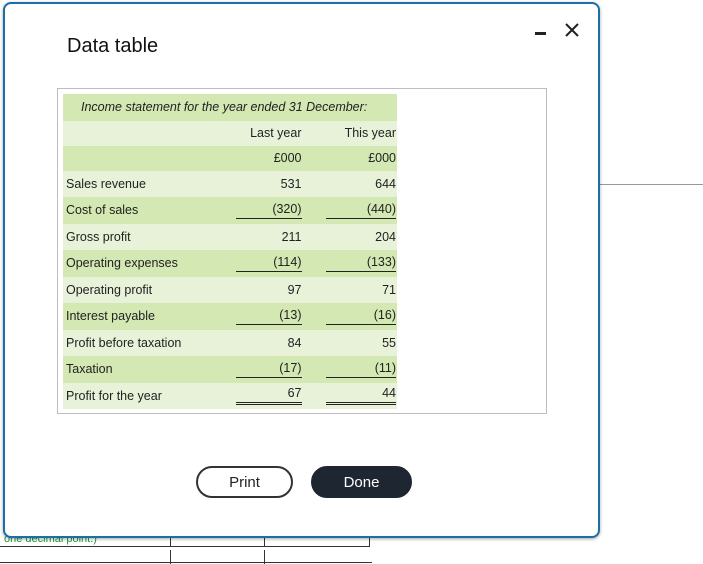  I want to click on units-this-year: £000, so click(382, 158).